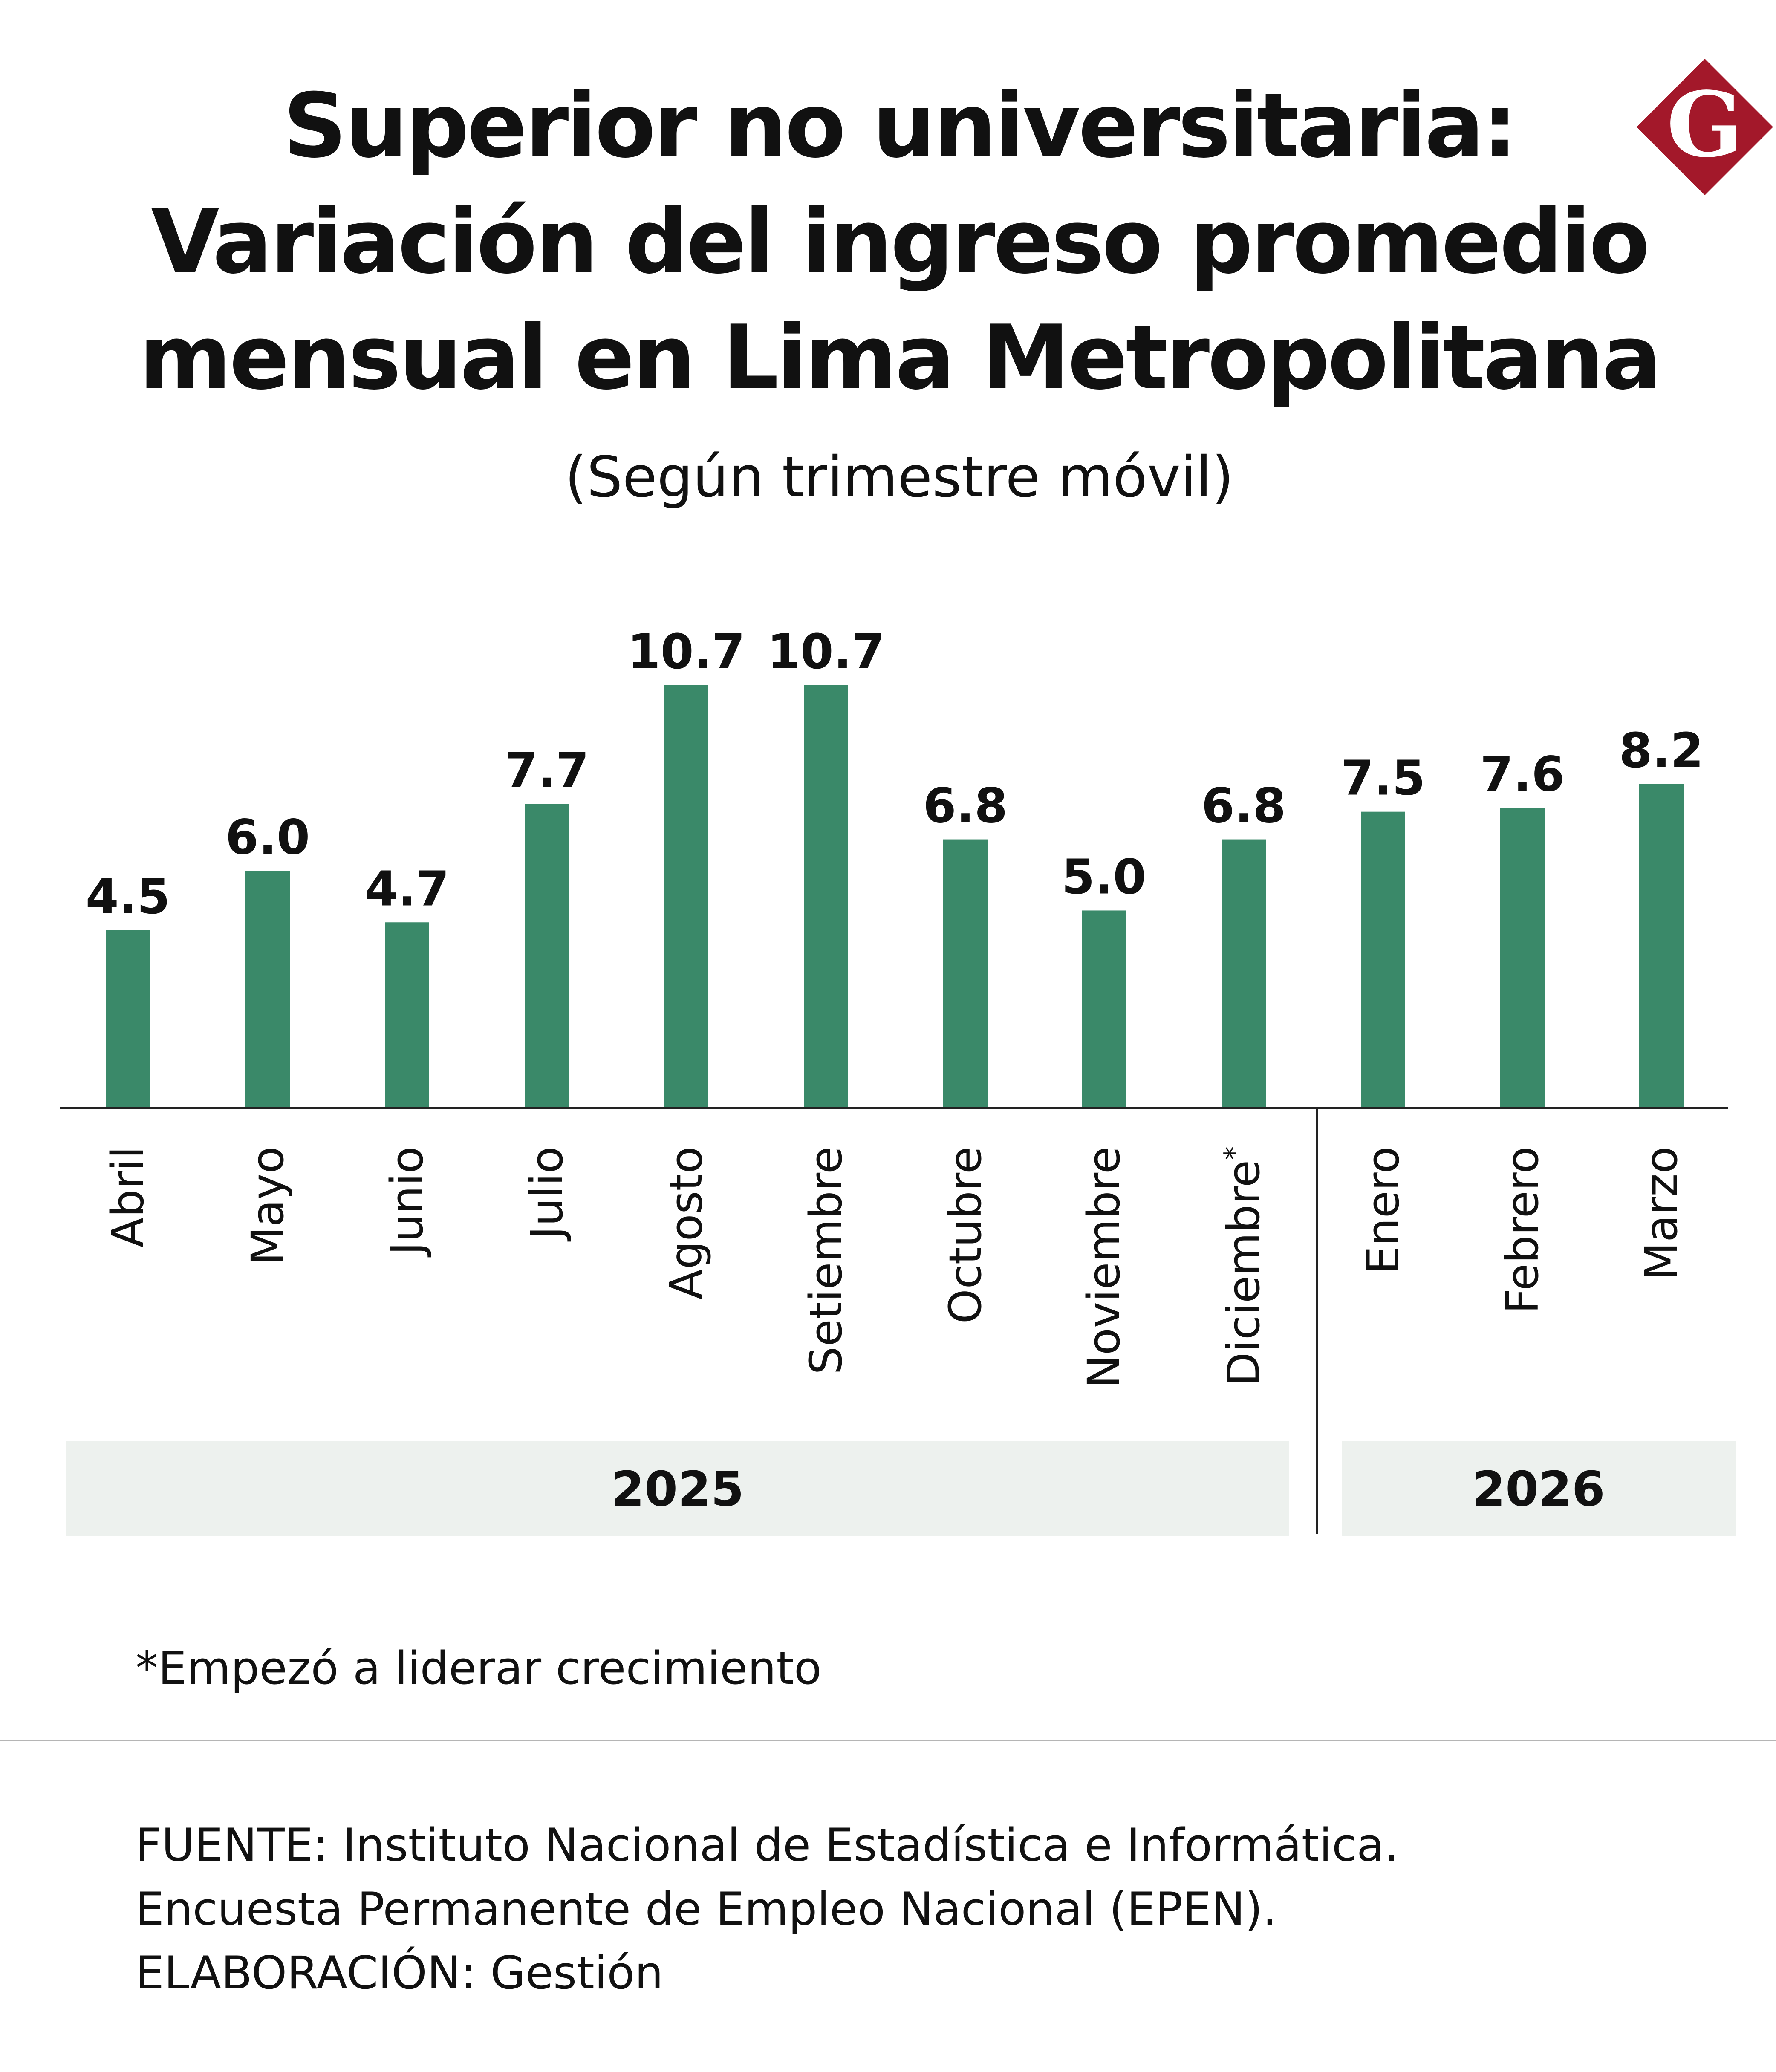 Image resolution: width=1776 pixels, height=2072 pixels. Describe the element at coordinates (686, 1222) in the screenshot. I see `category-label-agosto: Agosto` at that location.